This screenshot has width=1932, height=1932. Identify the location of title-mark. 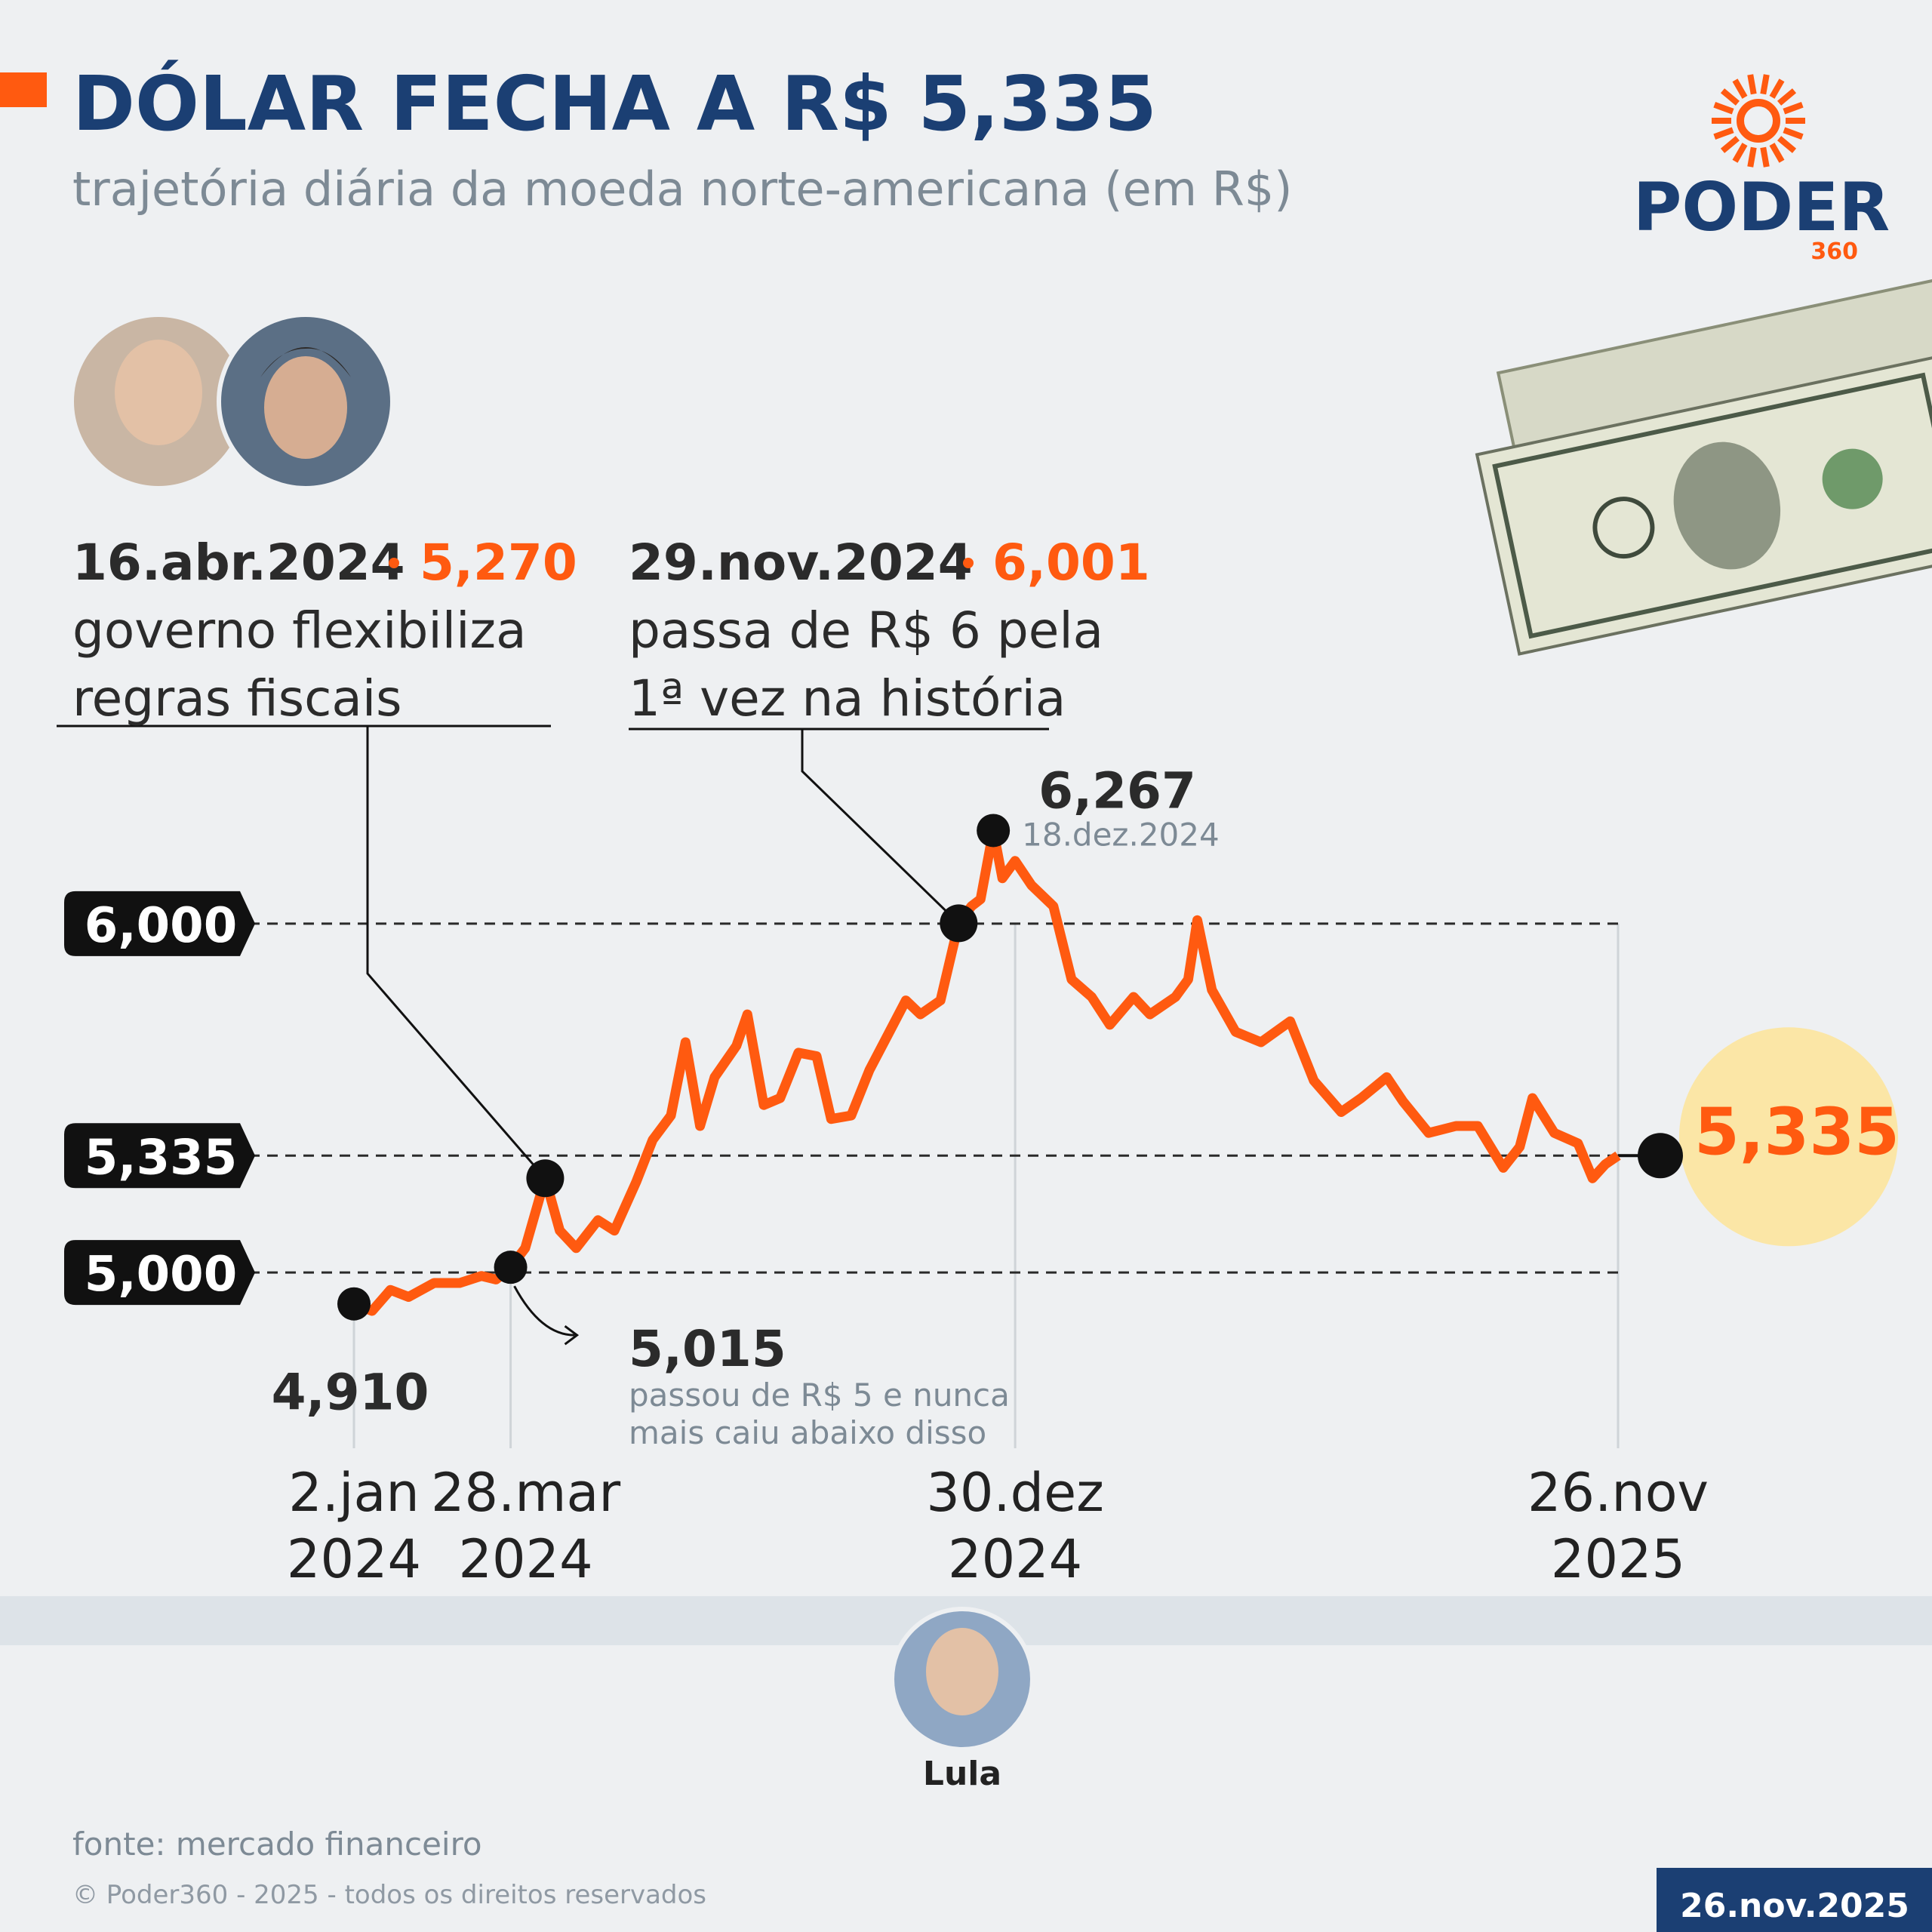
(23, 89).